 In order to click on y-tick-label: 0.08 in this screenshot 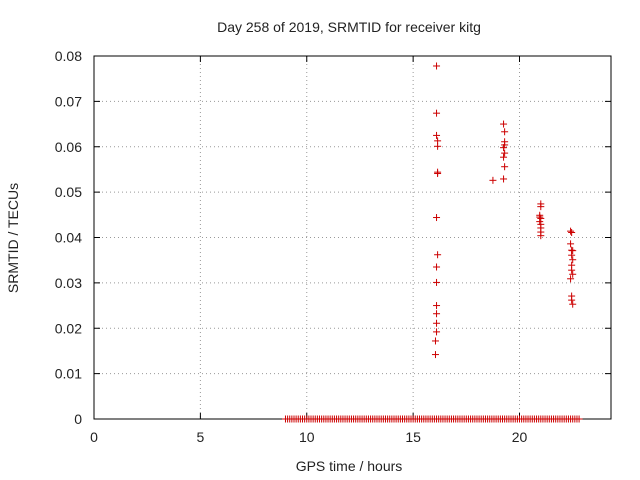, I will do `click(68, 56)`.